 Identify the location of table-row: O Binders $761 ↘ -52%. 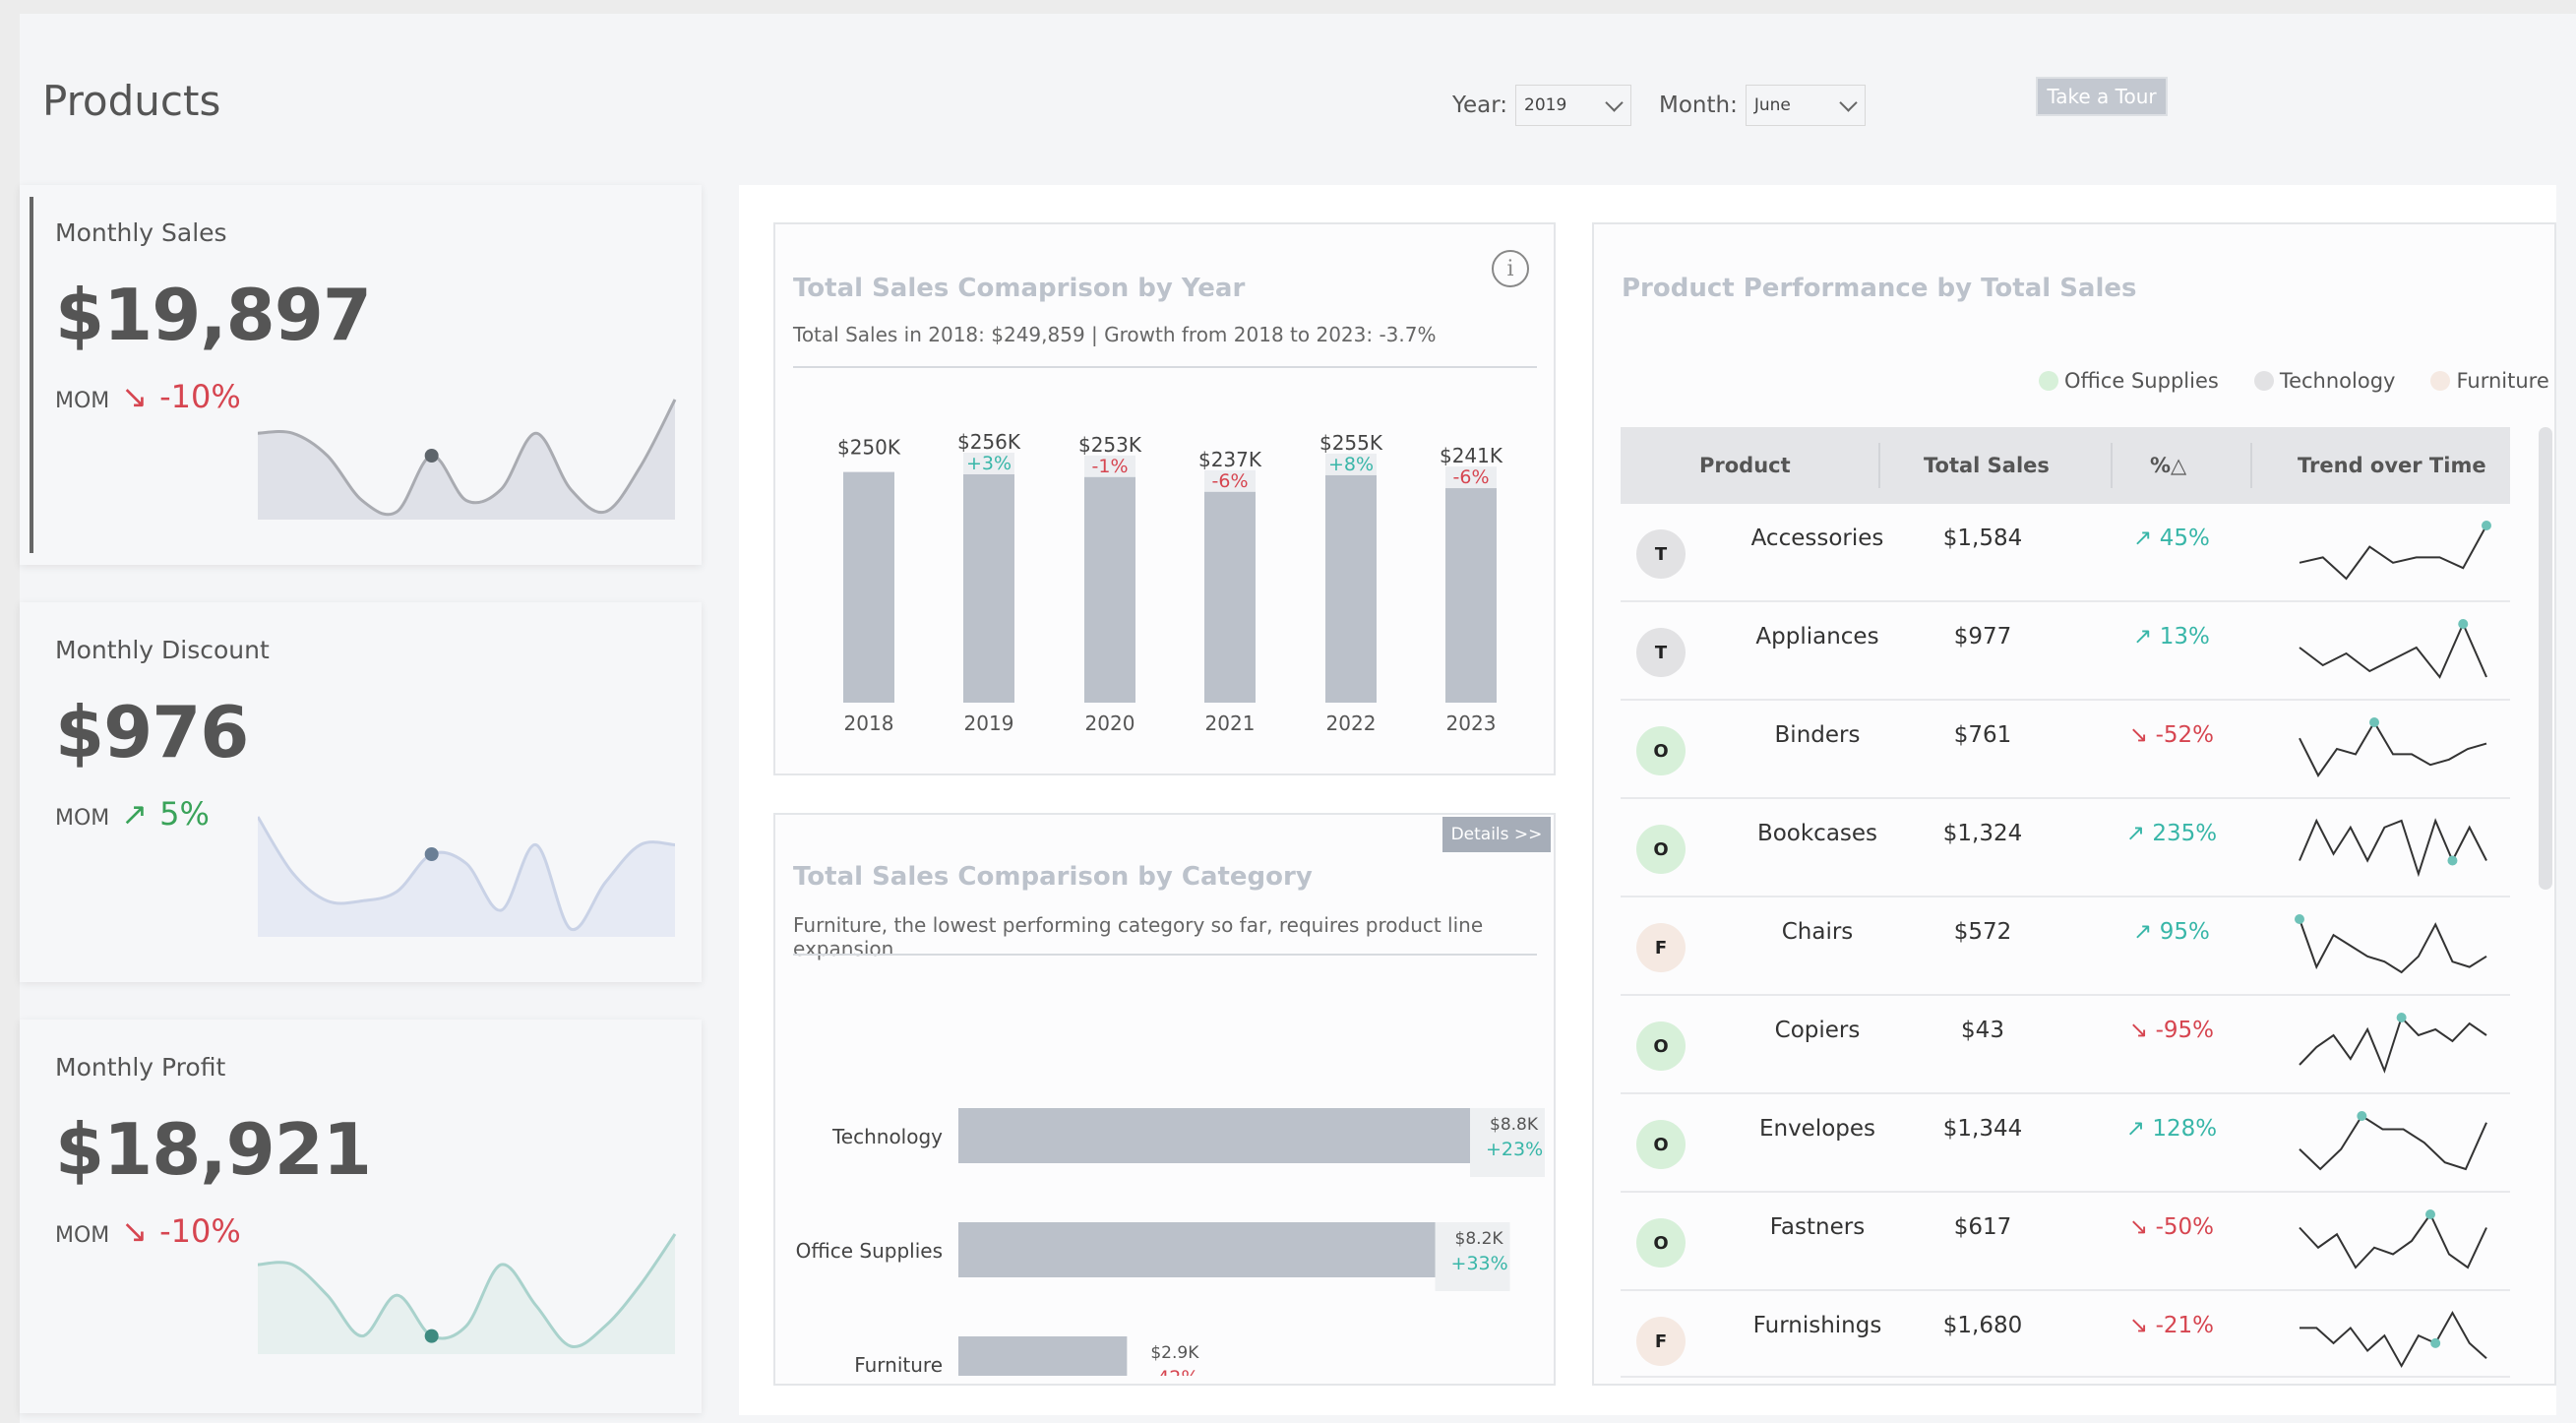
(2065, 750).